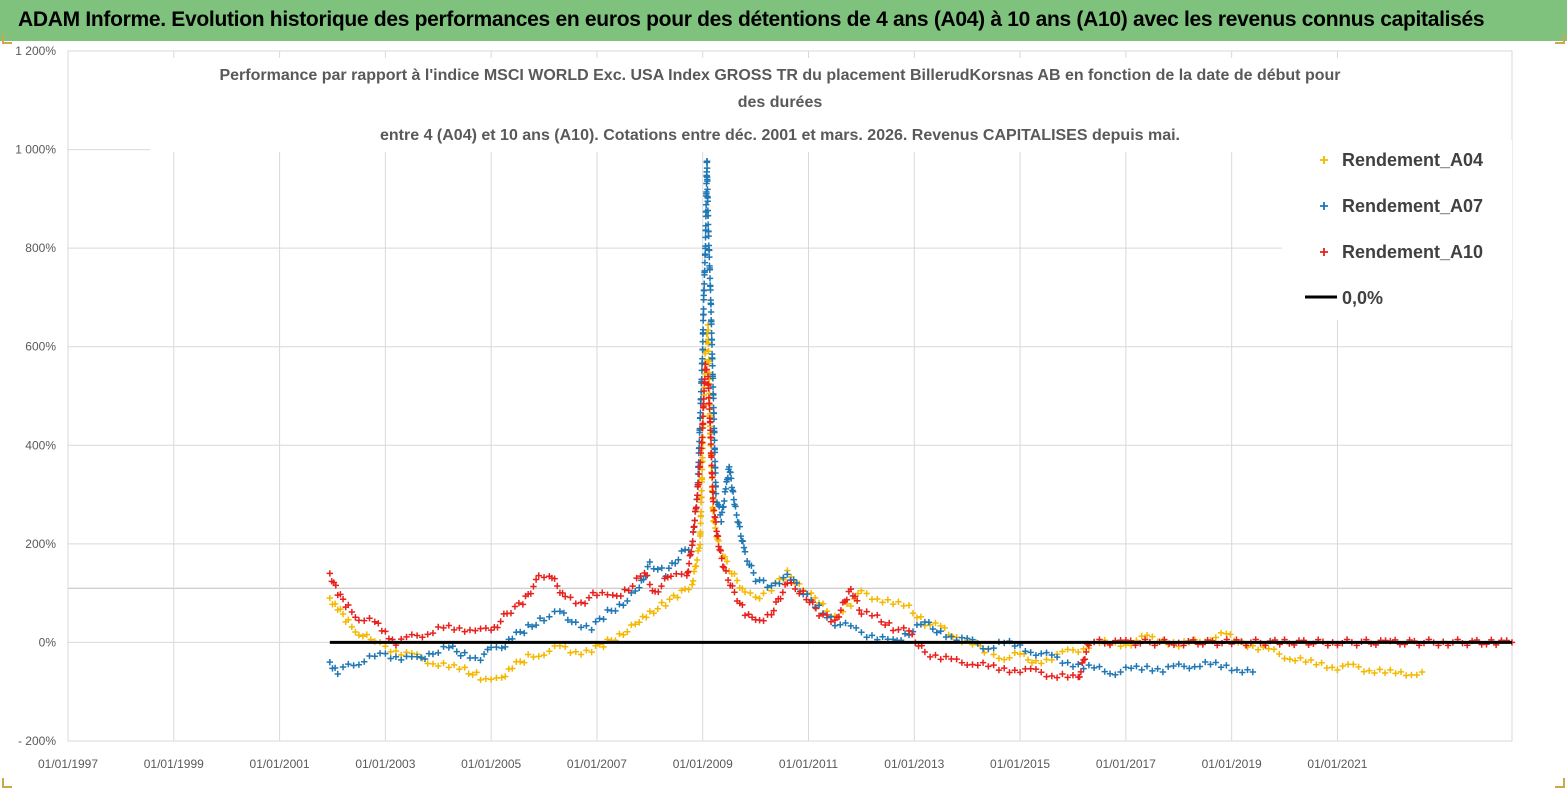  Describe the element at coordinates (703, 764) in the screenshot. I see `x-tick-label: 01/01/2009` at that location.